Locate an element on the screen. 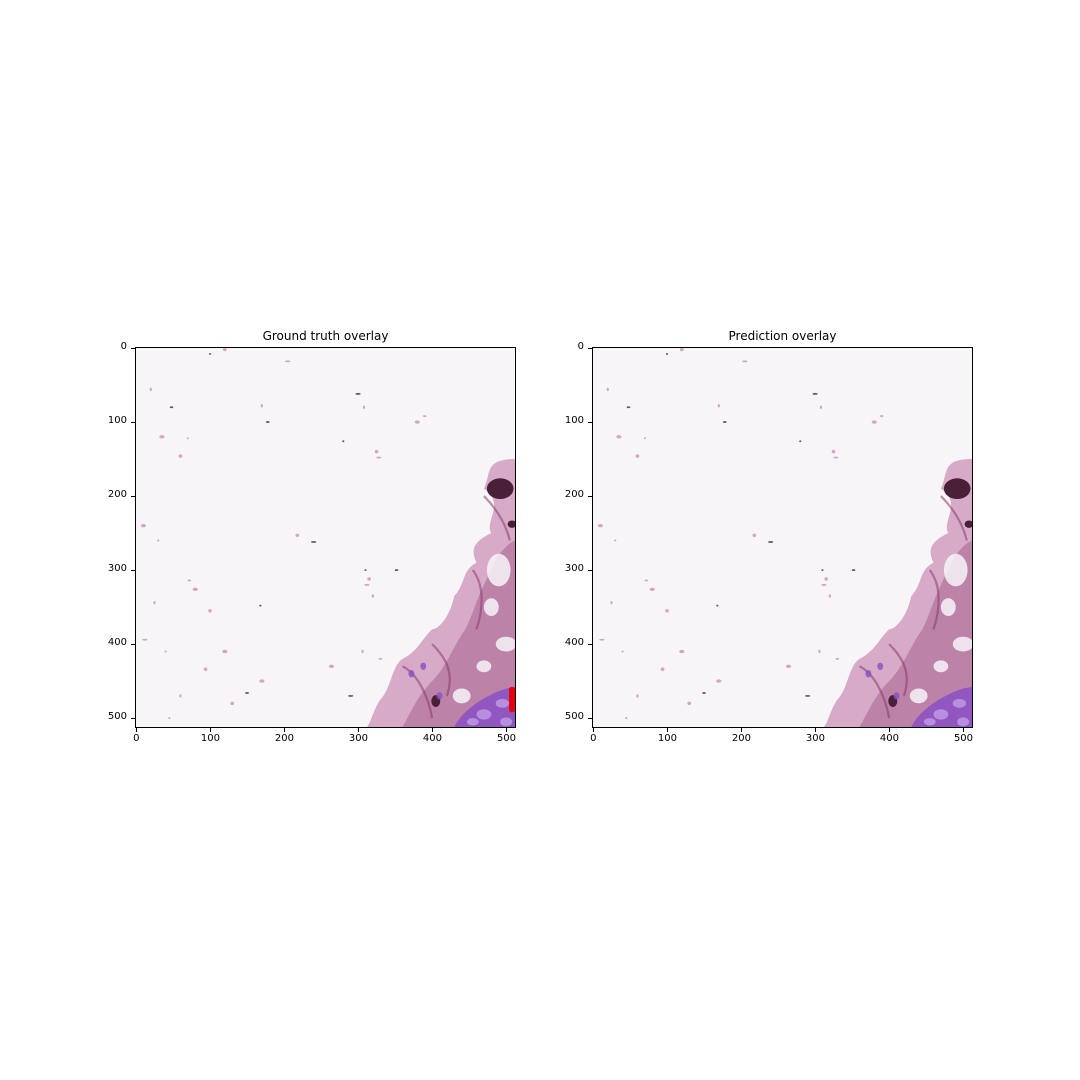  ground-truth-mask is located at coordinates (512, 700).